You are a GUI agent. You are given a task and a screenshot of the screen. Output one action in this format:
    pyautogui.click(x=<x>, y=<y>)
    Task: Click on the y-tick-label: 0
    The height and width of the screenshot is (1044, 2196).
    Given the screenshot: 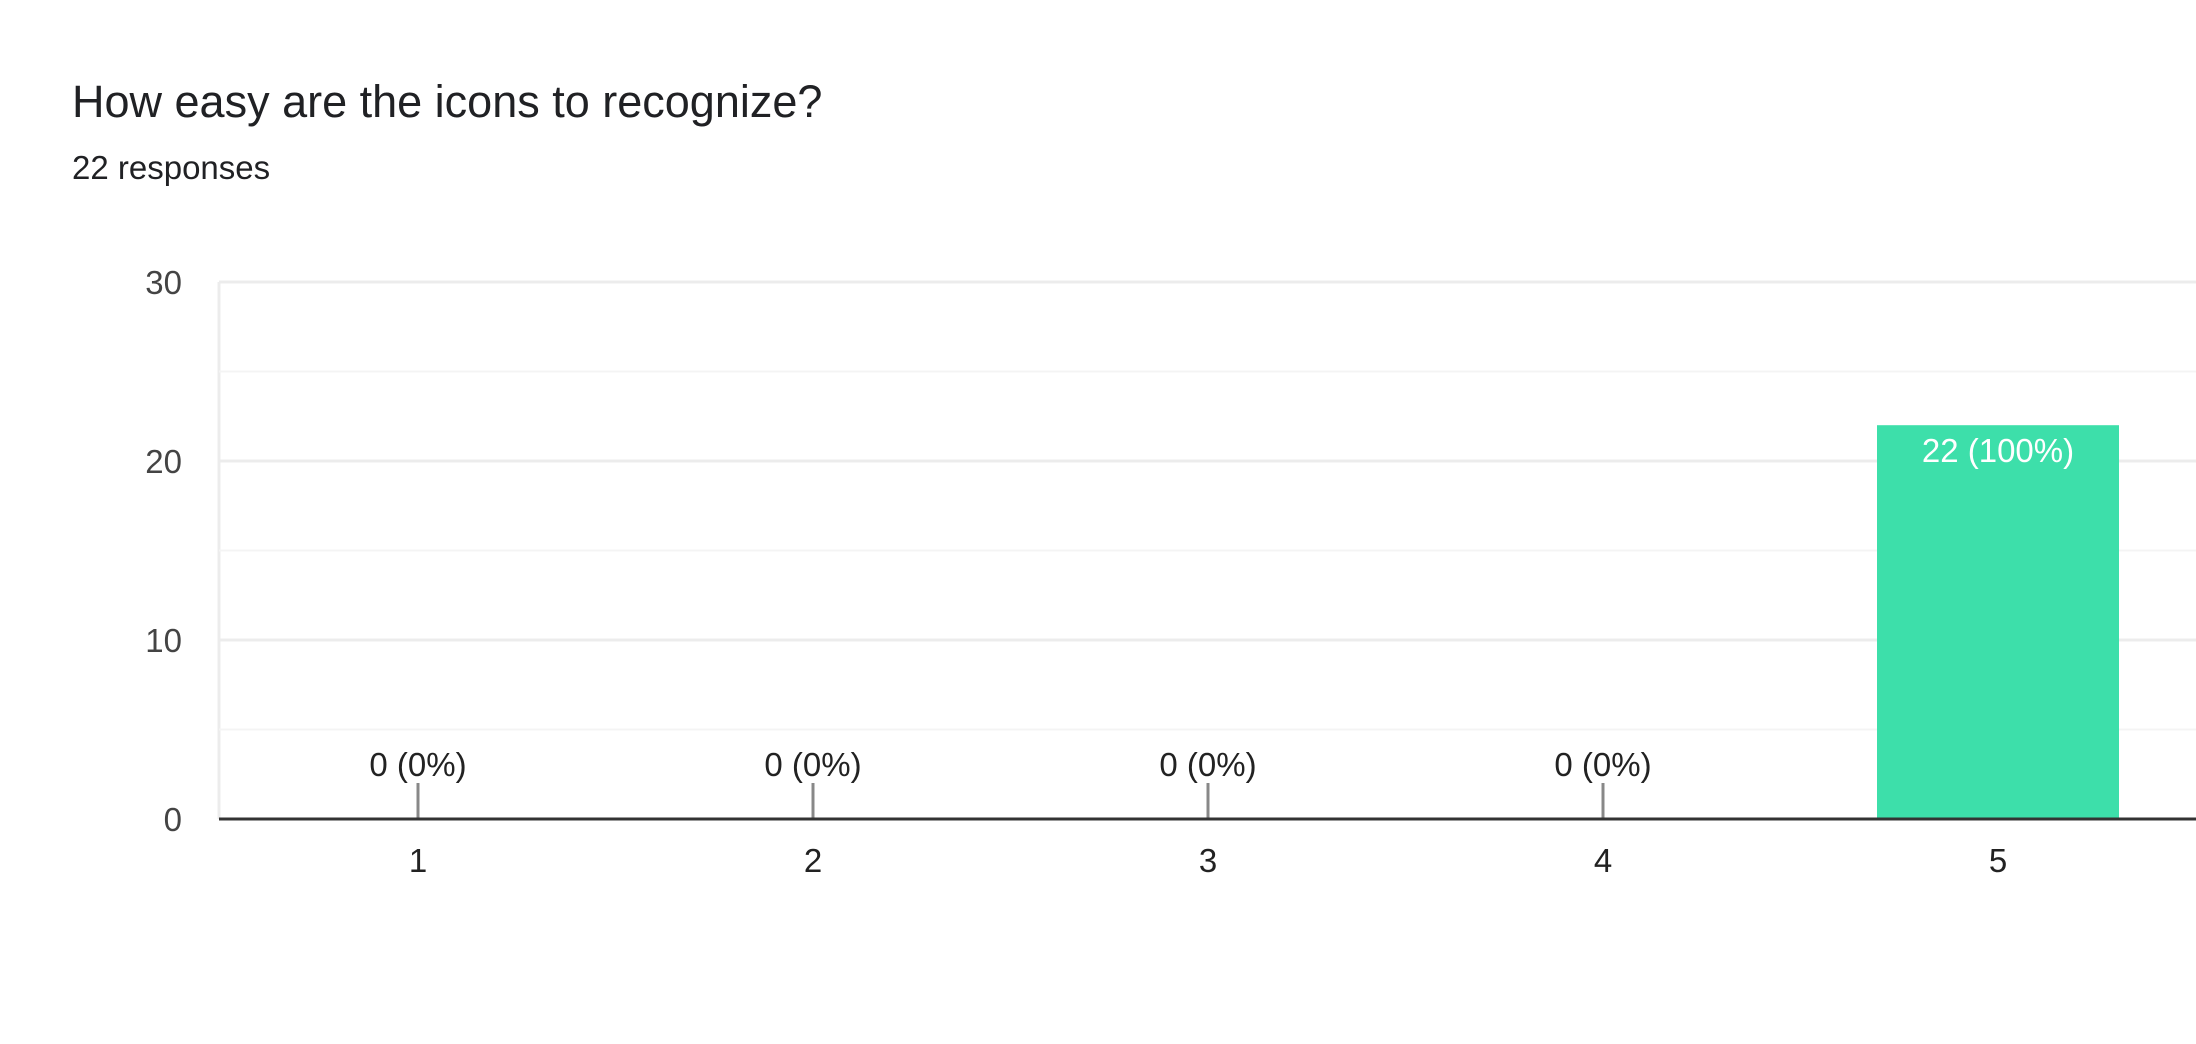 What is the action you would take?
    pyautogui.click(x=173, y=819)
    